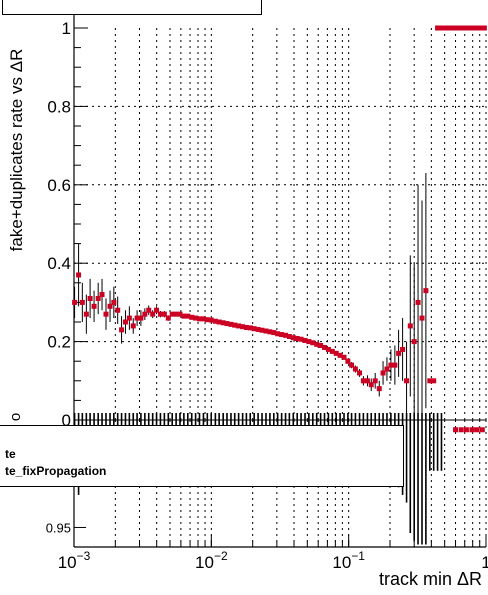 The image size is (488, 595). Describe the element at coordinates (15, 417) in the screenshot. I see `ratio-y-label-fragment: o` at that location.